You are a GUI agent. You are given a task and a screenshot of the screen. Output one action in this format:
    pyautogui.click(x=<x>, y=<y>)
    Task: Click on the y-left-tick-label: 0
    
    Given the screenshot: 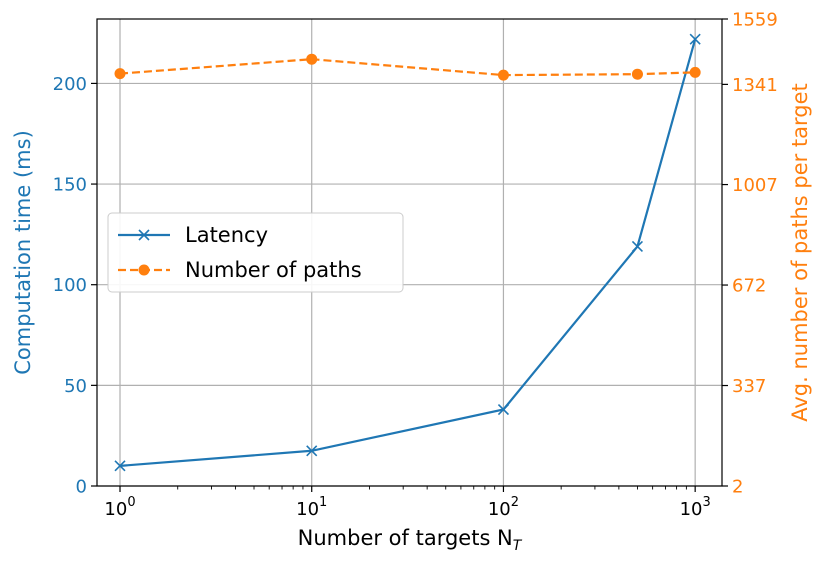 What is the action you would take?
    pyautogui.click(x=81, y=487)
    